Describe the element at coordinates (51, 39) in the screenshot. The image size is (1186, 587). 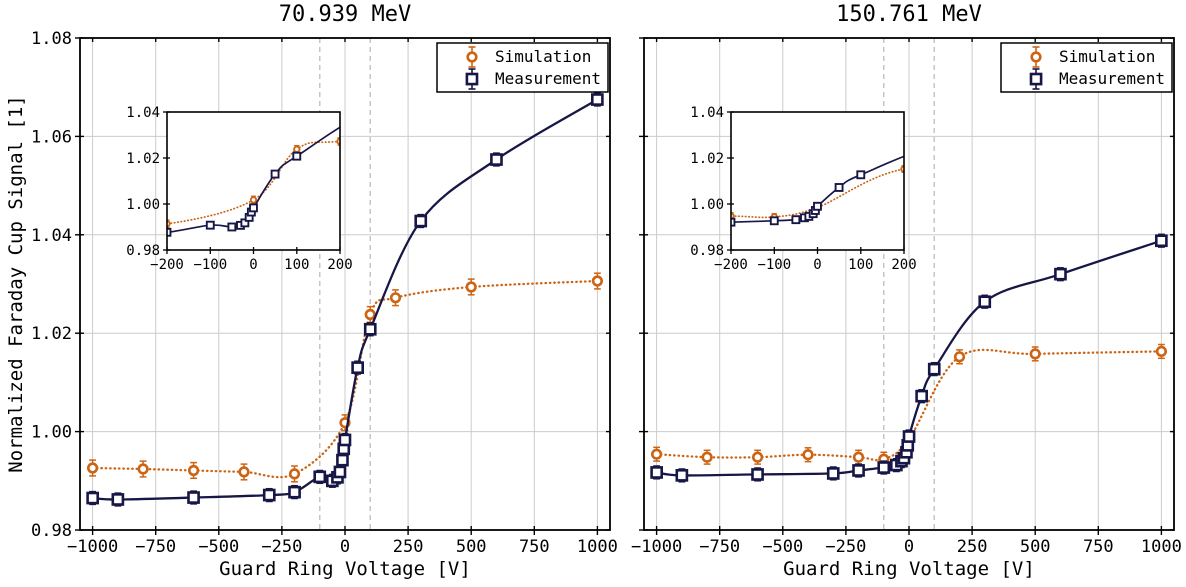
I see `y-tick-label: 1.08` at that location.